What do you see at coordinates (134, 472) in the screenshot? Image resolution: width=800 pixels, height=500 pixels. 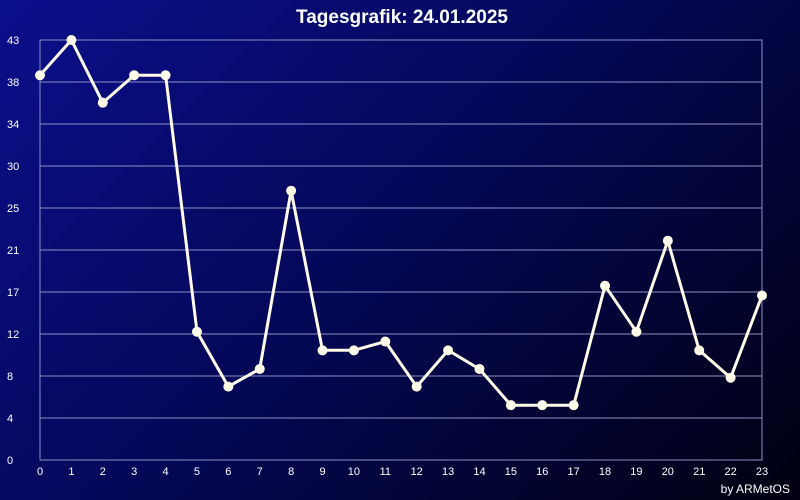 I see `x-tick-label: 3` at bounding box center [134, 472].